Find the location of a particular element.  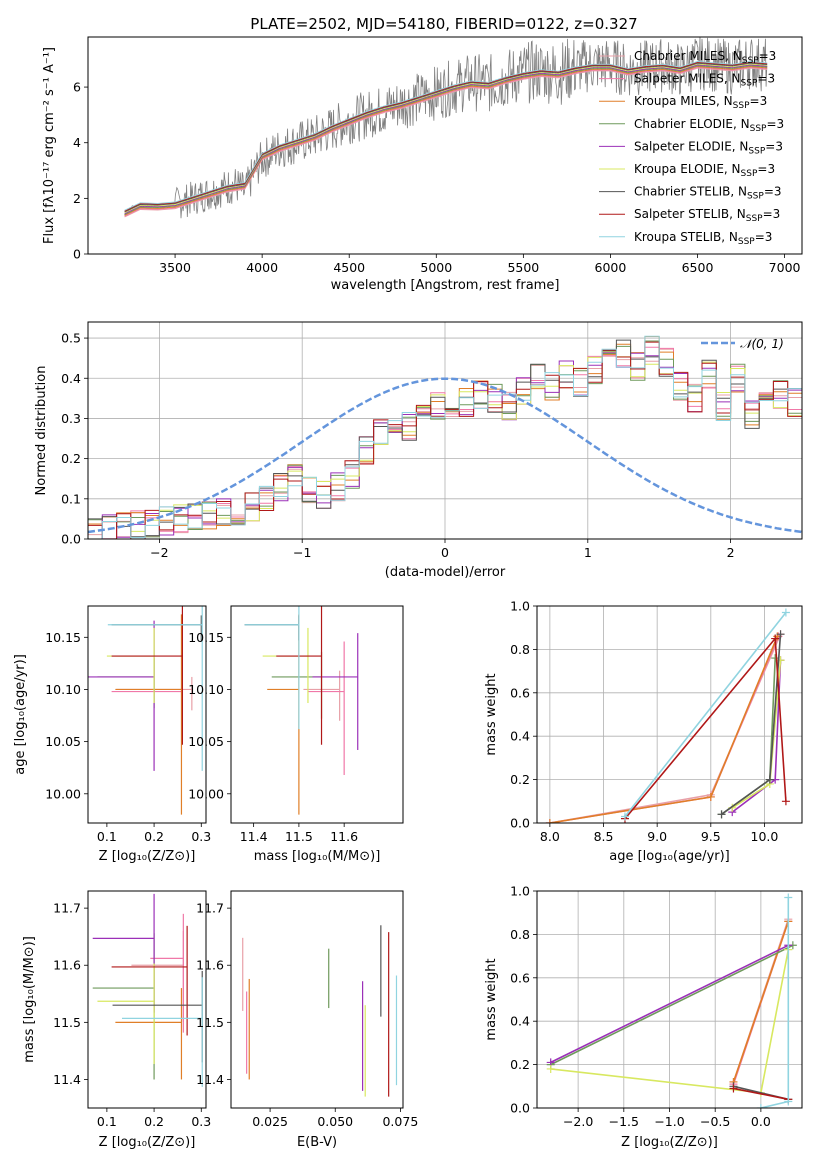

x-tick-label: 11.6 is located at coordinates (344, 836).